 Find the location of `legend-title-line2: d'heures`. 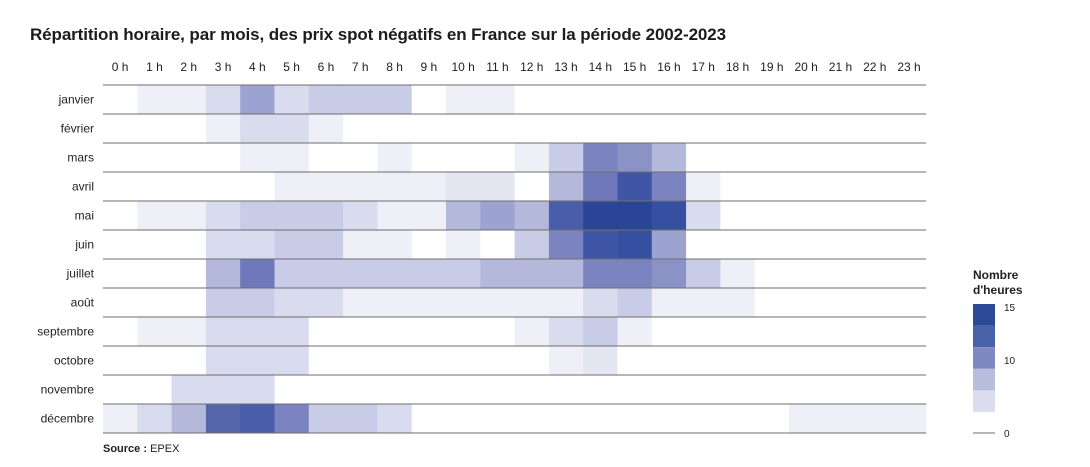

legend-title-line2: d'heures is located at coordinates (998, 290).